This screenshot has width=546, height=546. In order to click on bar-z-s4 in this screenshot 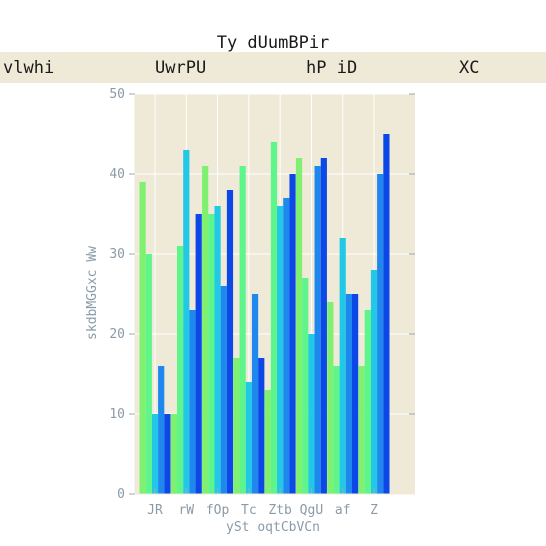, I will do `click(386, 314)`.